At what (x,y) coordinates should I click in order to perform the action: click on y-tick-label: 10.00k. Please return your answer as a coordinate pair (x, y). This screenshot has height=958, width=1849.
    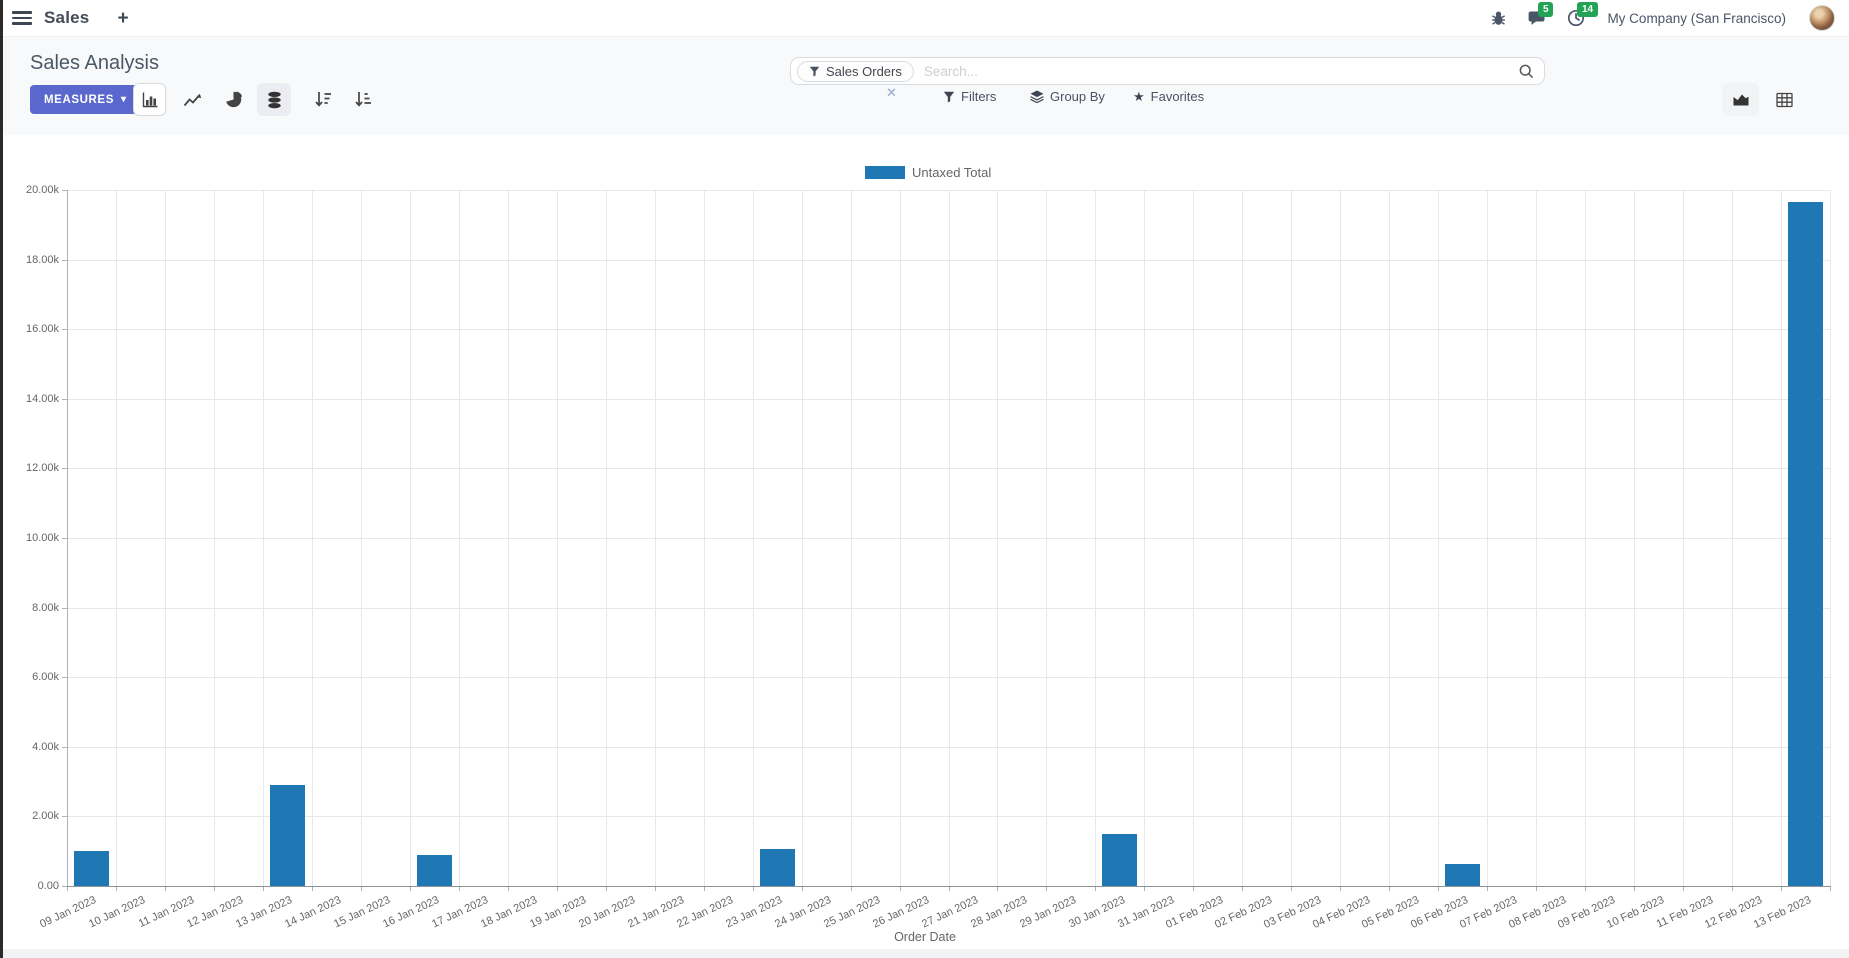
    Looking at the image, I should click on (42, 538).